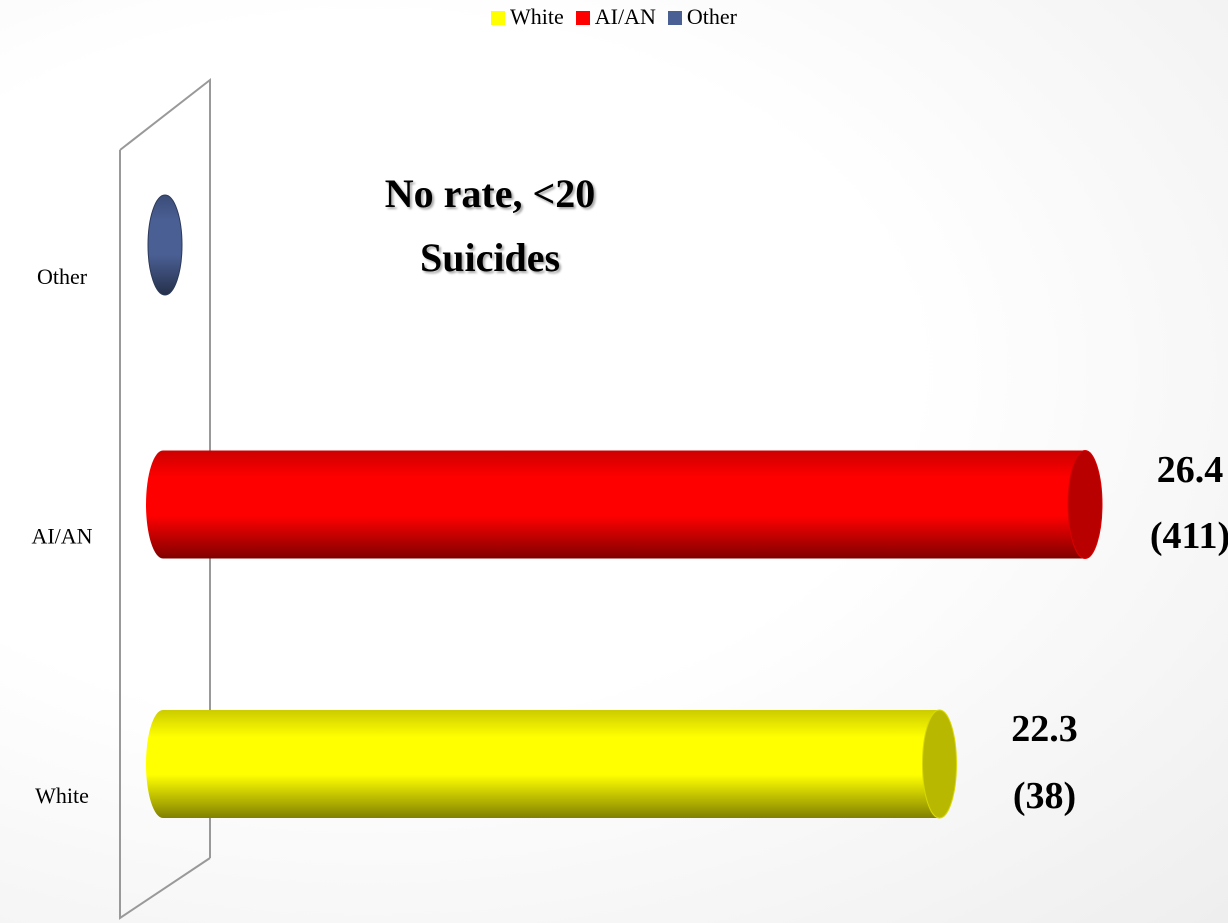  What do you see at coordinates (711, 16) in the screenshot?
I see `legend-label: Other` at bounding box center [711, 16].